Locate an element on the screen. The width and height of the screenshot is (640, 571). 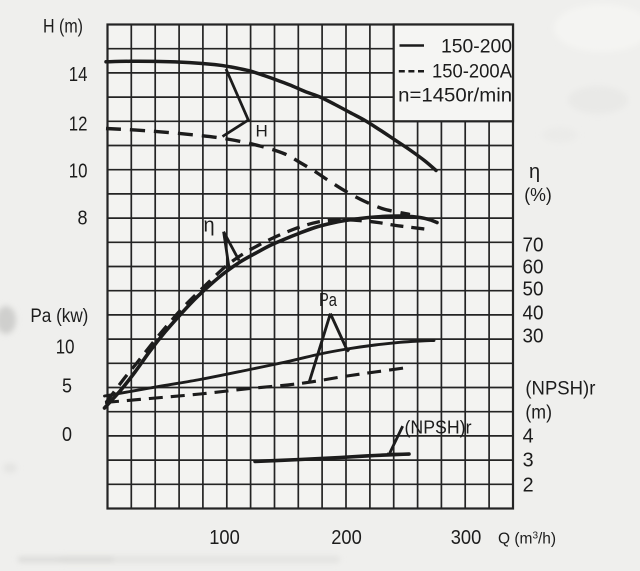
svg-text: 100 is located at coordinates (224, 538).